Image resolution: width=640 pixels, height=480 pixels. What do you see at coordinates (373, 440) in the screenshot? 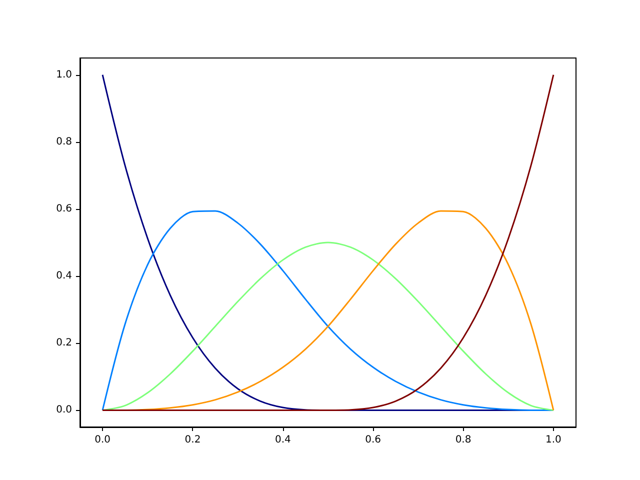
I see `x-tick-label: 0.6` at bounding box center [373, 440].